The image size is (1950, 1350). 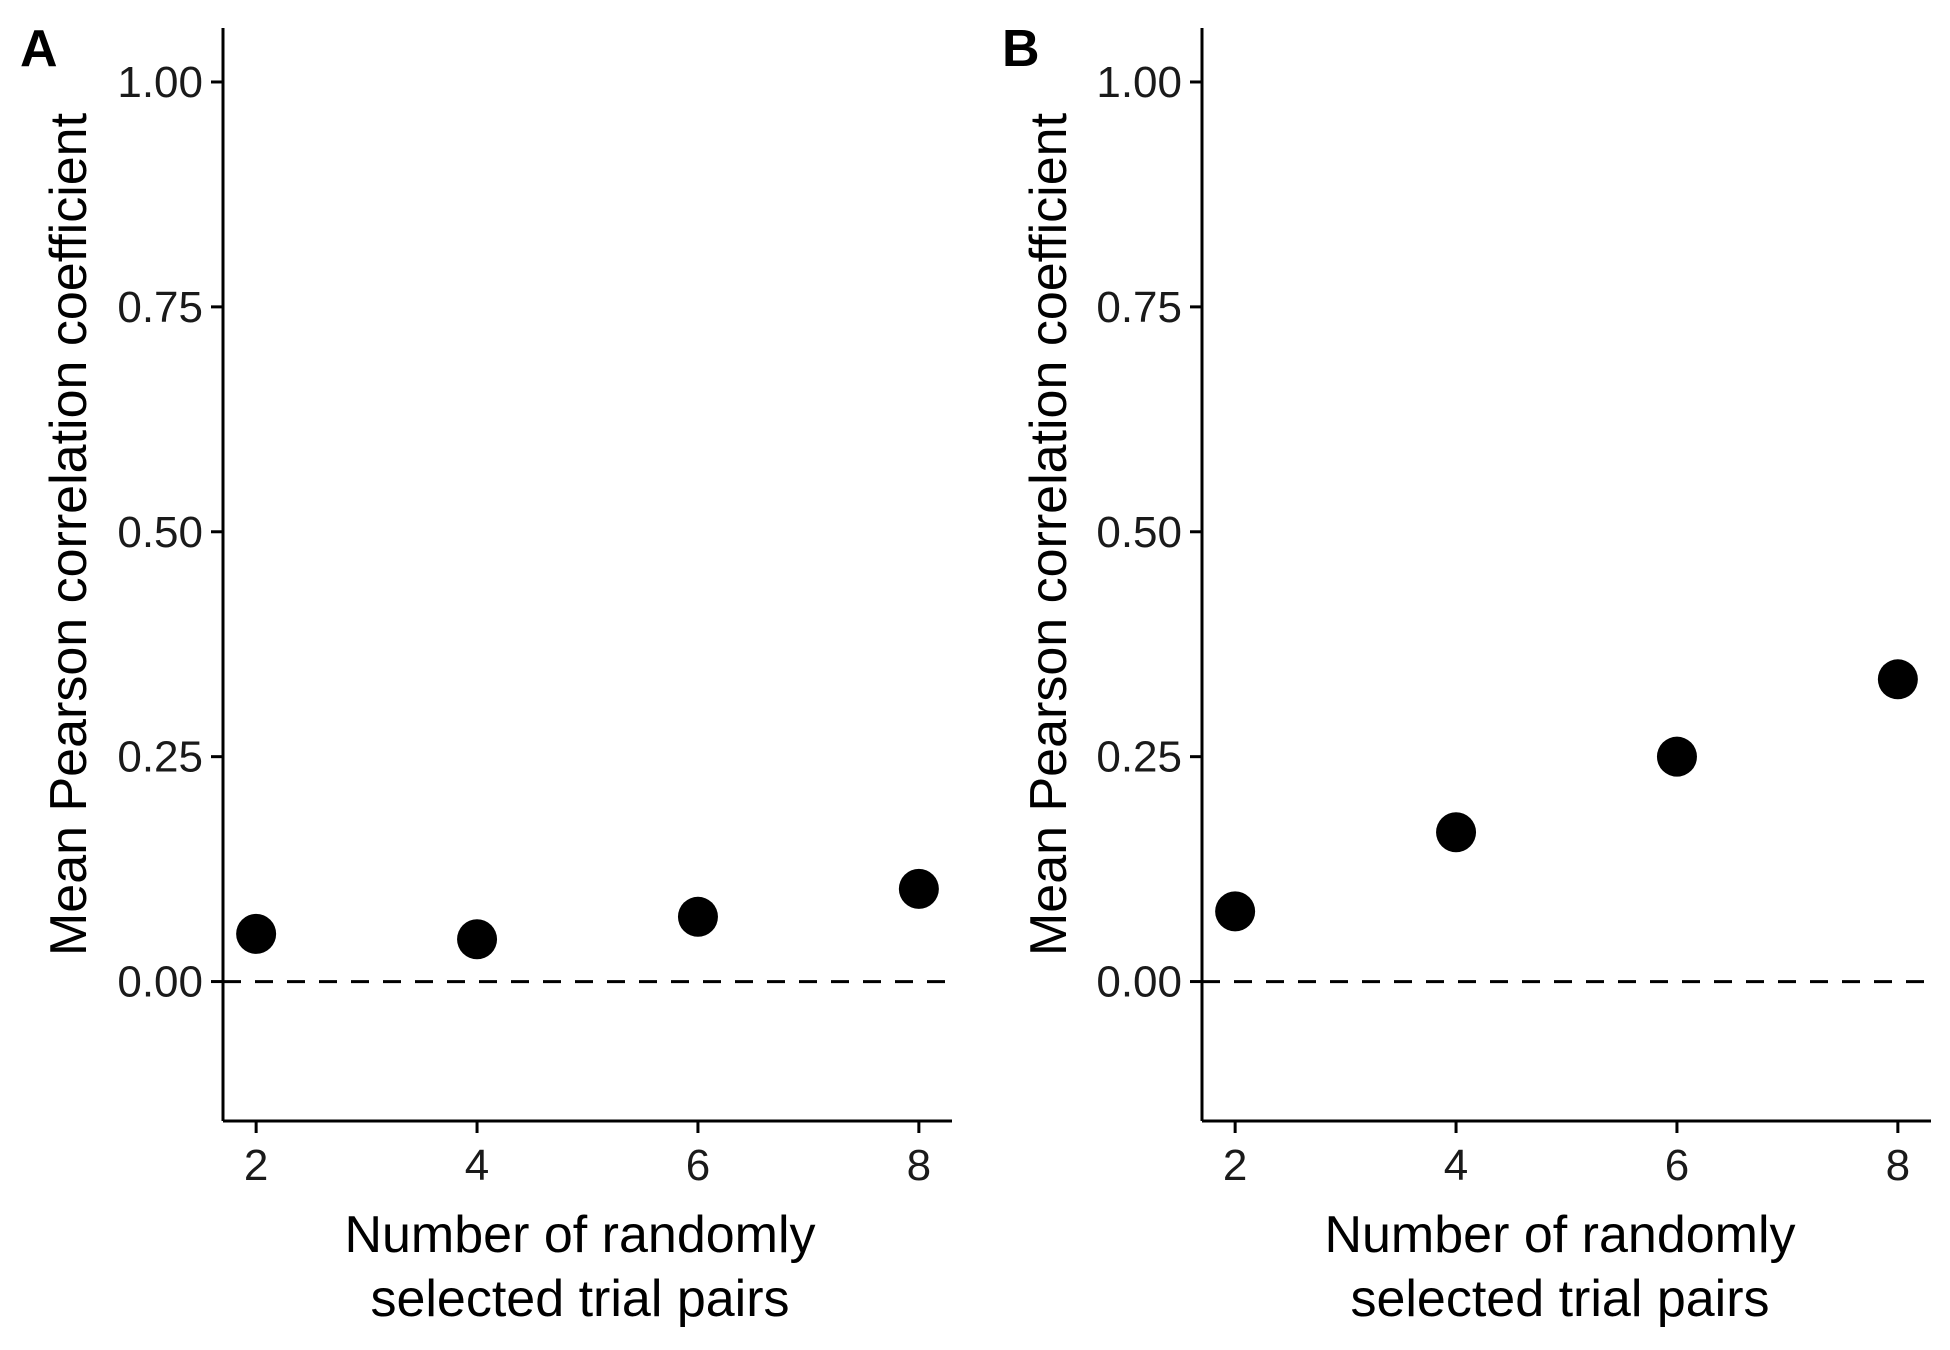 What do you see at coordinates (1021, 49) in the screenshot?
I see `panel-label: B` at bounding box center [1021, 49].